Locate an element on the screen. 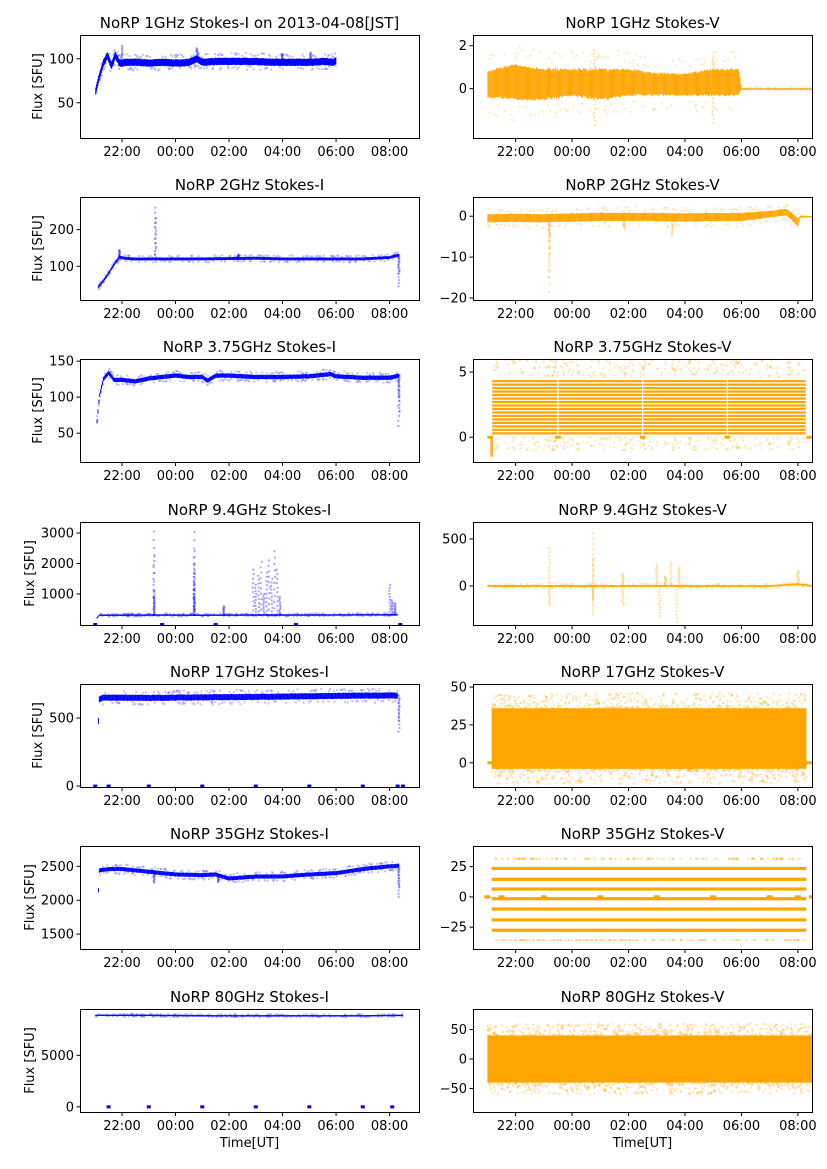 This screenshot has width=827, height=1169. plot-area is located at coordinates (249, 248).